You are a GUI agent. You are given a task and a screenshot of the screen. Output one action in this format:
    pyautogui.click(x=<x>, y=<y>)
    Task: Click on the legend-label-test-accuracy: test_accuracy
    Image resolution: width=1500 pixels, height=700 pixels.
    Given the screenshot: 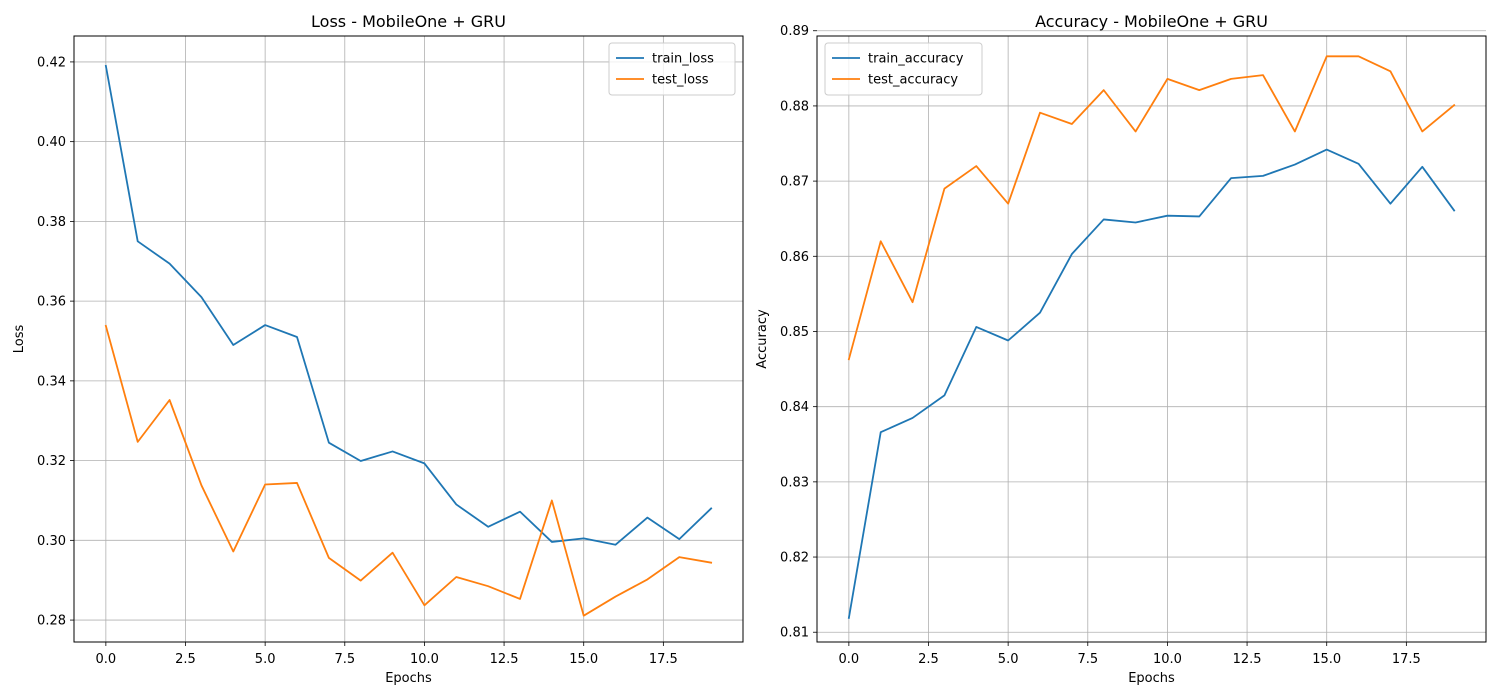 What is the action you would take?
    pyautogui.click(x=913, y=80)
    